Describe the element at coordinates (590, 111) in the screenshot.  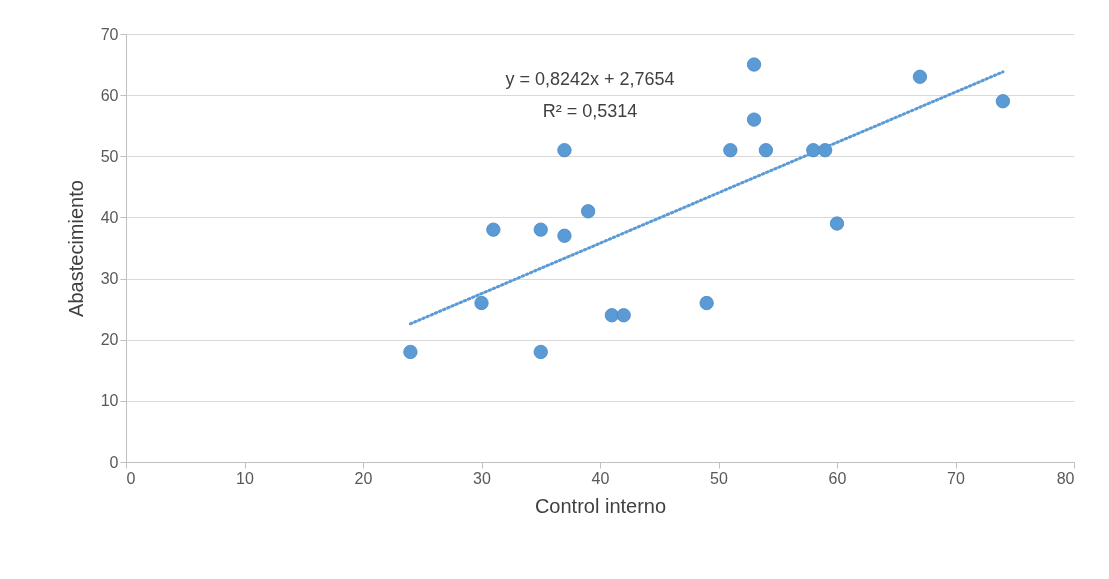
I see `annotation: R² = 0,5314` at that location.